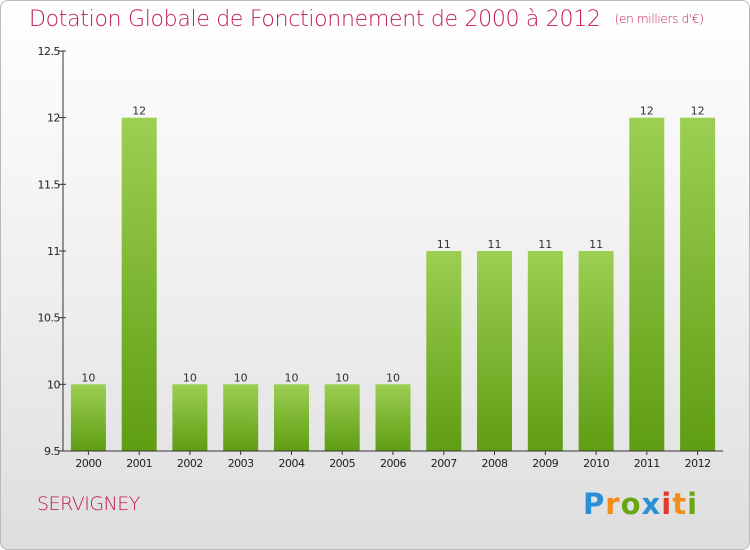 The image size is (750, 550). Describe the element at coordinates (393, 417) in the screenshot. I see `bar-2006` at that location.